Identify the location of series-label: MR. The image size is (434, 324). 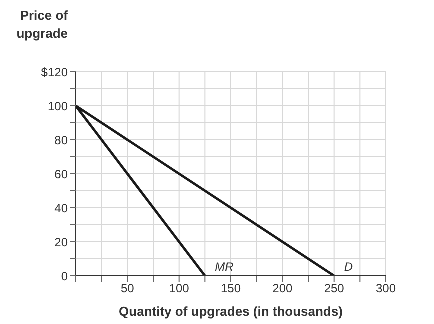
(224, 267).